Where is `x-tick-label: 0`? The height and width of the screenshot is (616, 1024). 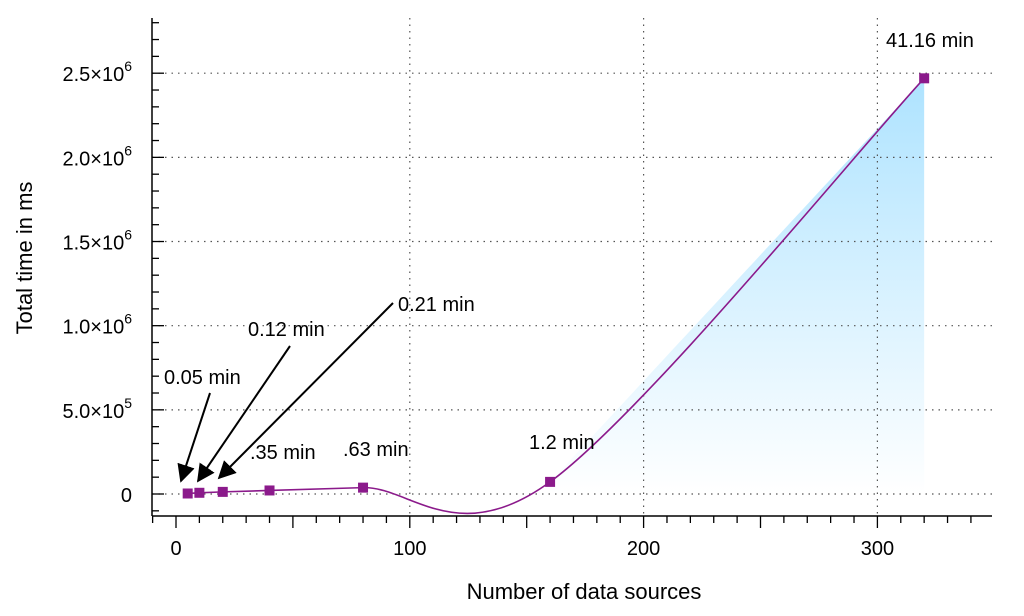 x-tick-label: 0 is located at coordinates (175, 549).